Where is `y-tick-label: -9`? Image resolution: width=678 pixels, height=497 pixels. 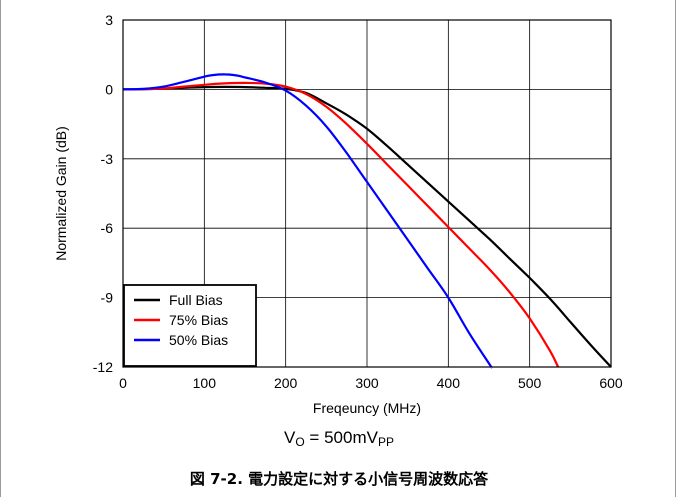
y-tick-label: -9 is located at coordinates (107, 298).